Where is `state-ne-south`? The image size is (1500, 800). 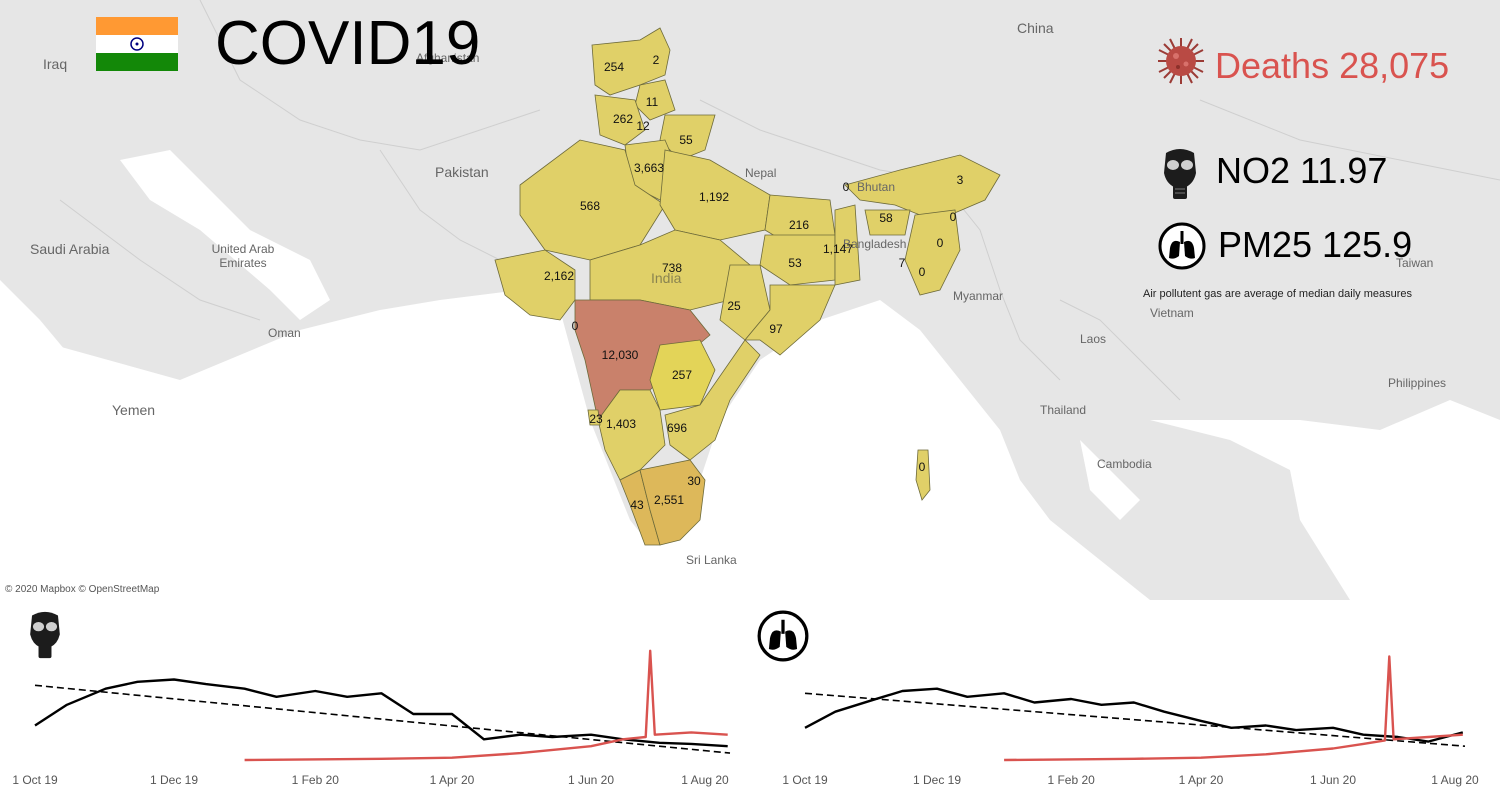
state-ne-south is located at coordinates (932, 252).